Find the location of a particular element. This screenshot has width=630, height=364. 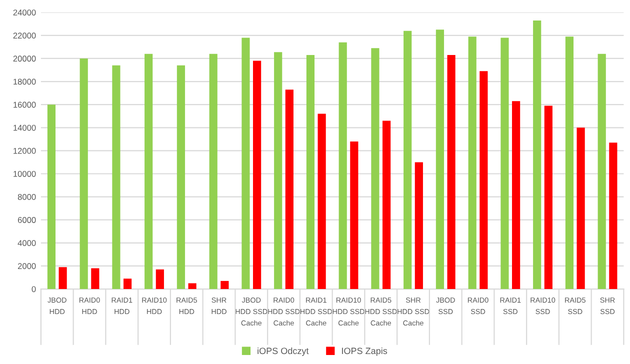

y-tick-label: 8000 is located at coordinates (27, 197).